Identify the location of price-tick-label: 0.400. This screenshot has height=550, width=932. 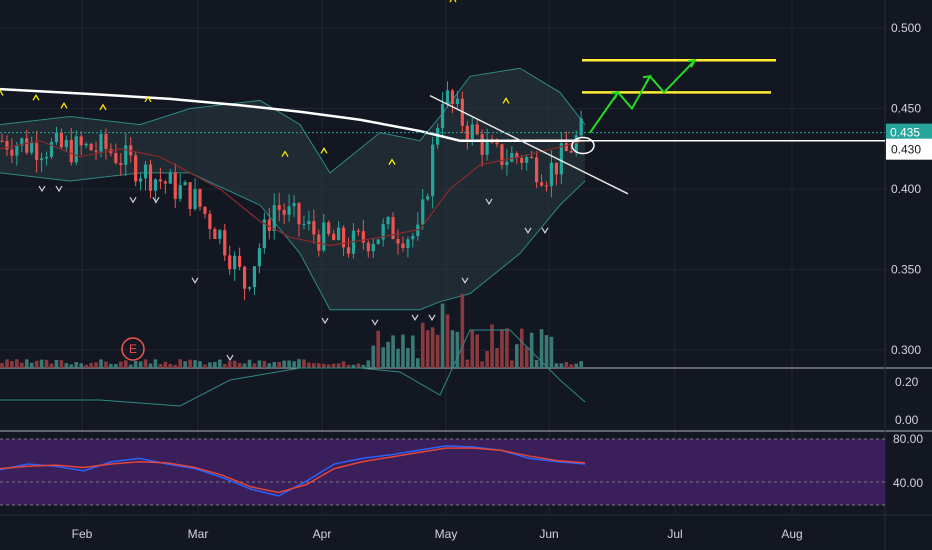
(906, 189).